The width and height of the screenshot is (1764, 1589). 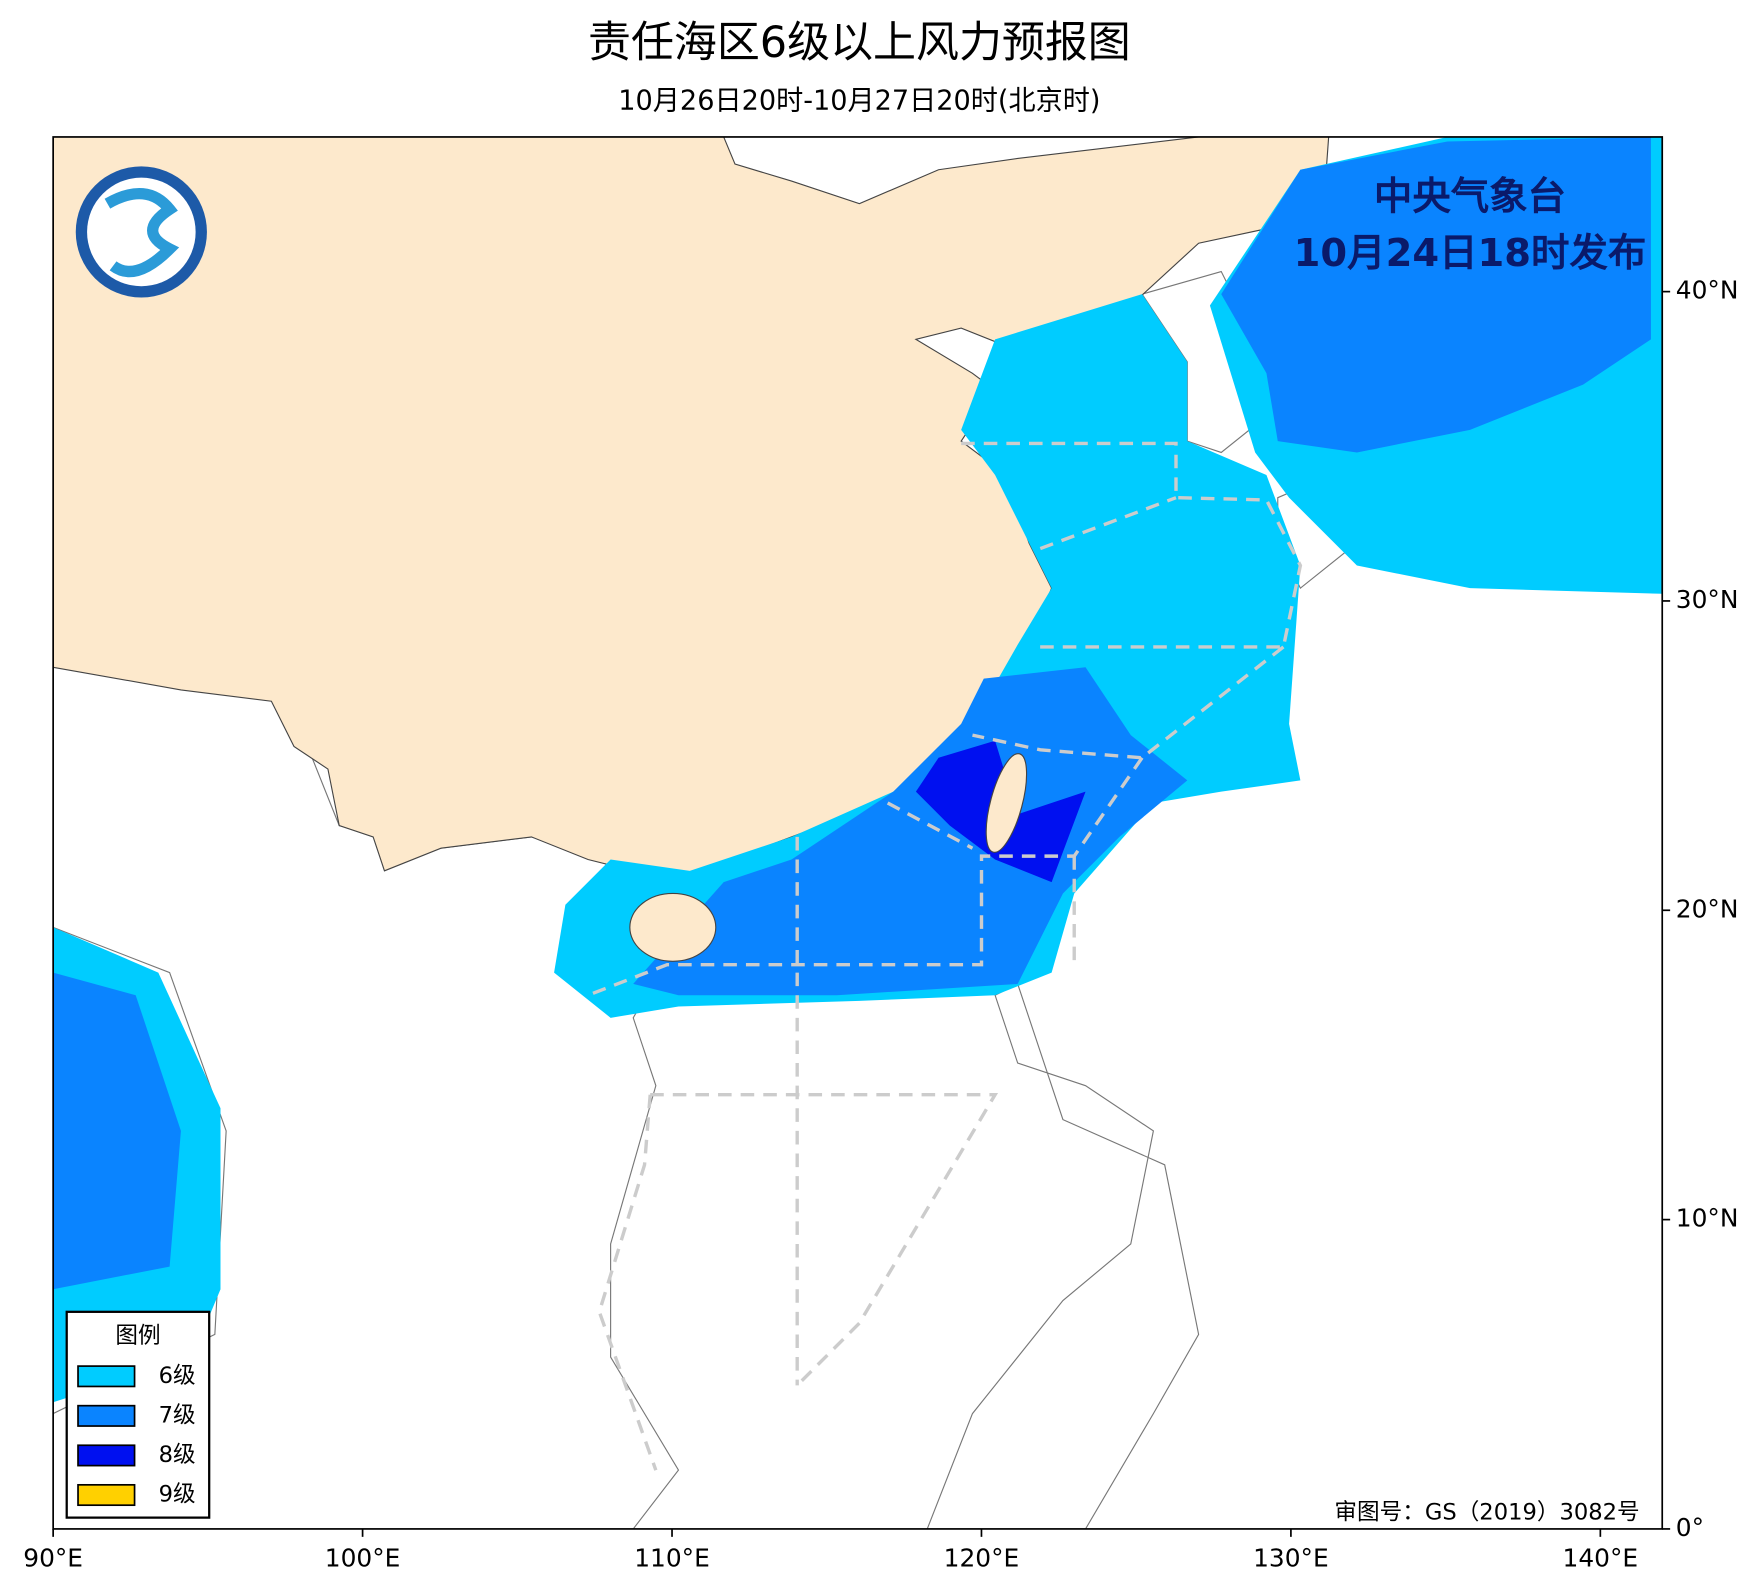 What do you see at coordinates (859, 43) in the screenshot?
I see `title: 责任海区6级以上风力预报图` at bounding box center [859, 43].